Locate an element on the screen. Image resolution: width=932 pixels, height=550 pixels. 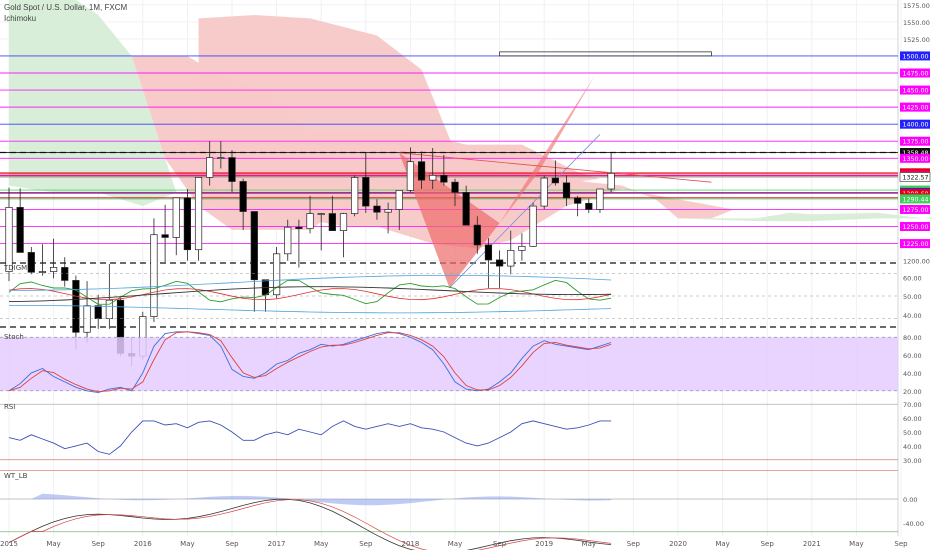
time-tick-label: 2020 is located at coordinates (678, 544).